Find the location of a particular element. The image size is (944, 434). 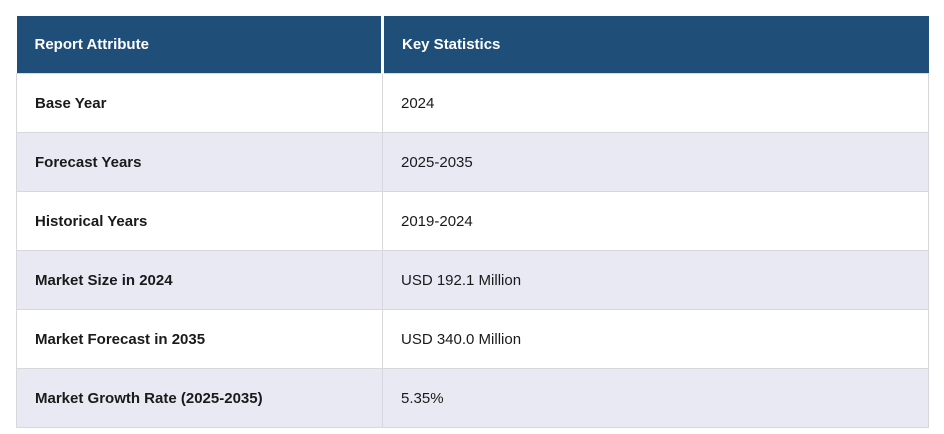

value-cell: USD 340.0 Million is located at coordinates (655, 339).